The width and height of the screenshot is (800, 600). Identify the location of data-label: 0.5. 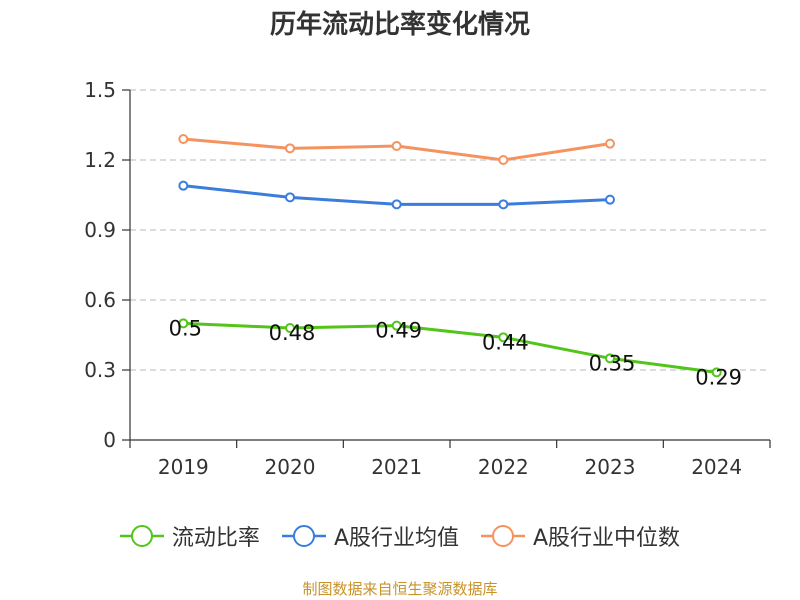
(185, 328).